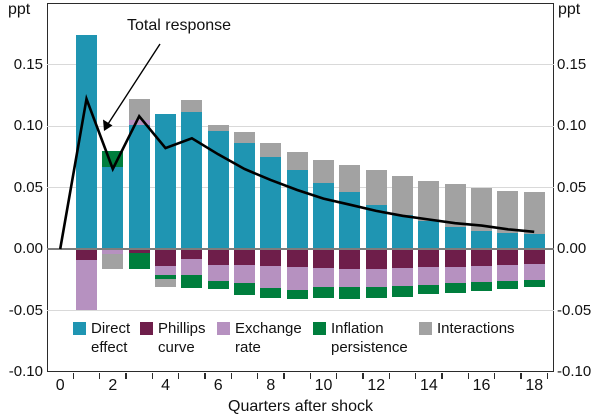  What do you see at coordinates (166, 258) in the screenshot?
I see `bar-q4-phillips` at bounding box center [166, 258].